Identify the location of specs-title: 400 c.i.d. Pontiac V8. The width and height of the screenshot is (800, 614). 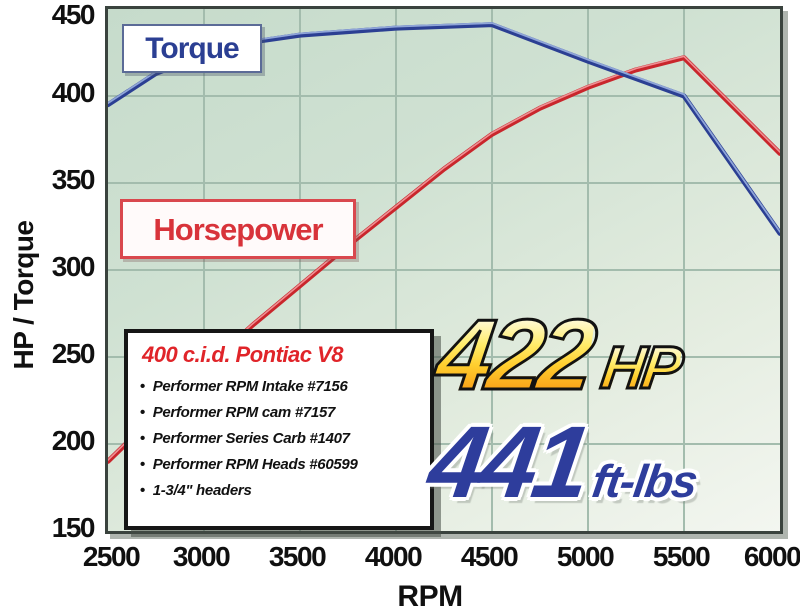
(243, 354).